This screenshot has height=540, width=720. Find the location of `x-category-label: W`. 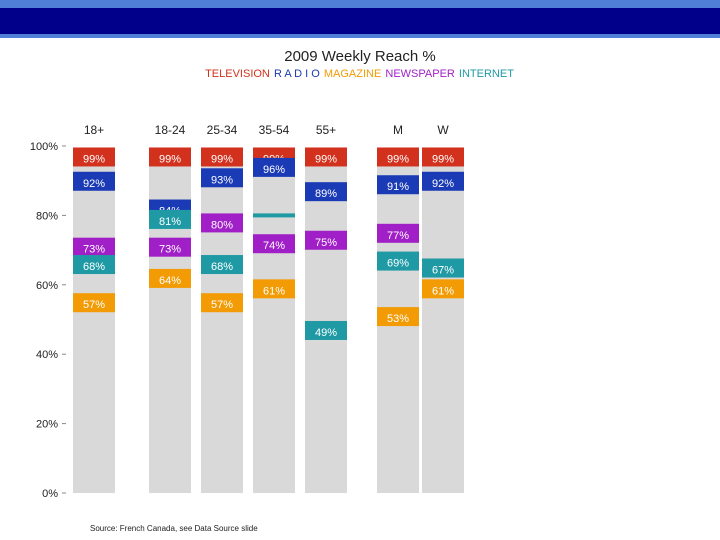

x-category-label: W is located at coordinates (443, 130).